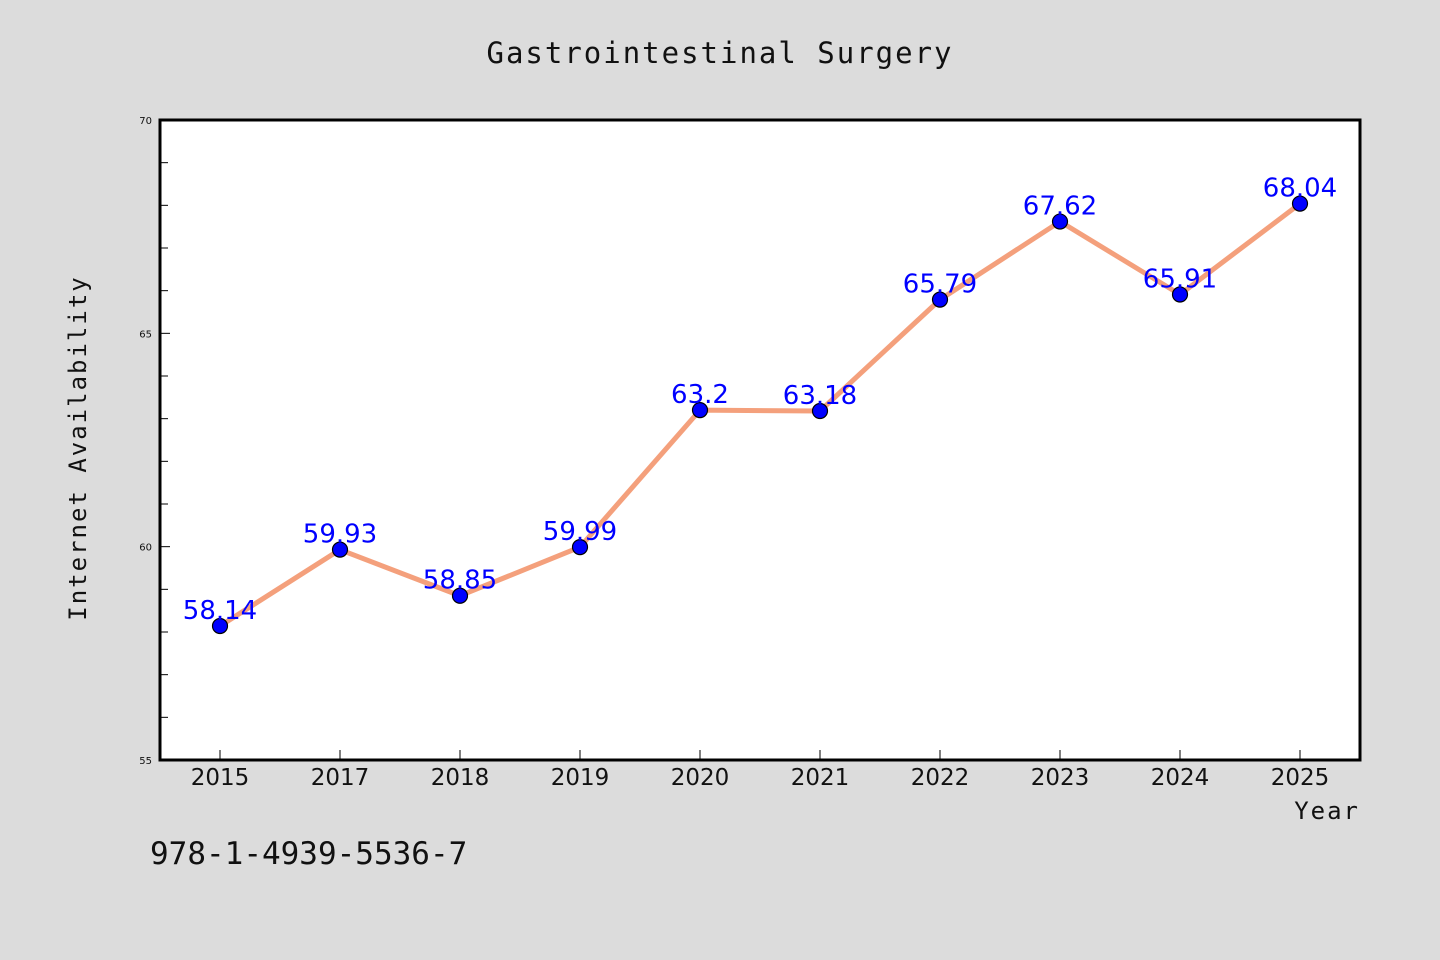  Describe the element at coordinates (145, 121) in the screenshot. I see `y-tick-label: 70` at that location.